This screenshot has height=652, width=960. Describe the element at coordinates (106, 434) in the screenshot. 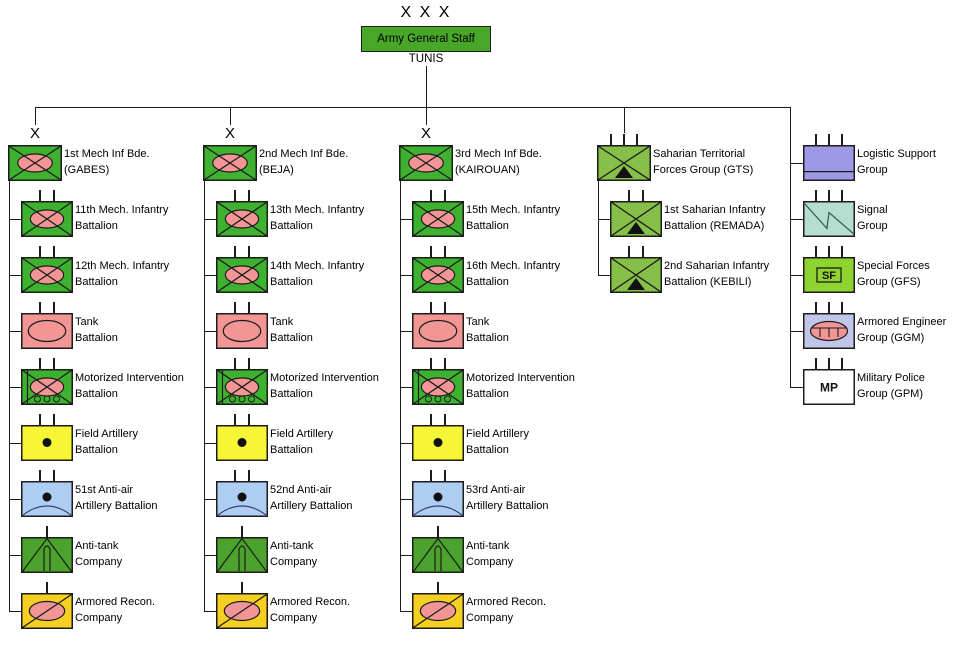

I see `unit-label-line1: Field Artillery` at that location.